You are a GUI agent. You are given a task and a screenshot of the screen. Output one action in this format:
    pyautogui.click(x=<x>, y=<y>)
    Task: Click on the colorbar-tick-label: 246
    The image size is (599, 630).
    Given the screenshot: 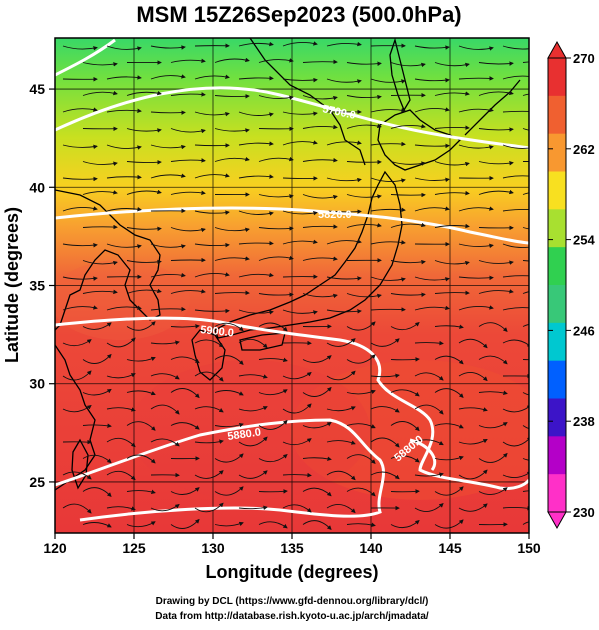 What is the action you would take?
    pyautogui.click(x=584, y=330)
    